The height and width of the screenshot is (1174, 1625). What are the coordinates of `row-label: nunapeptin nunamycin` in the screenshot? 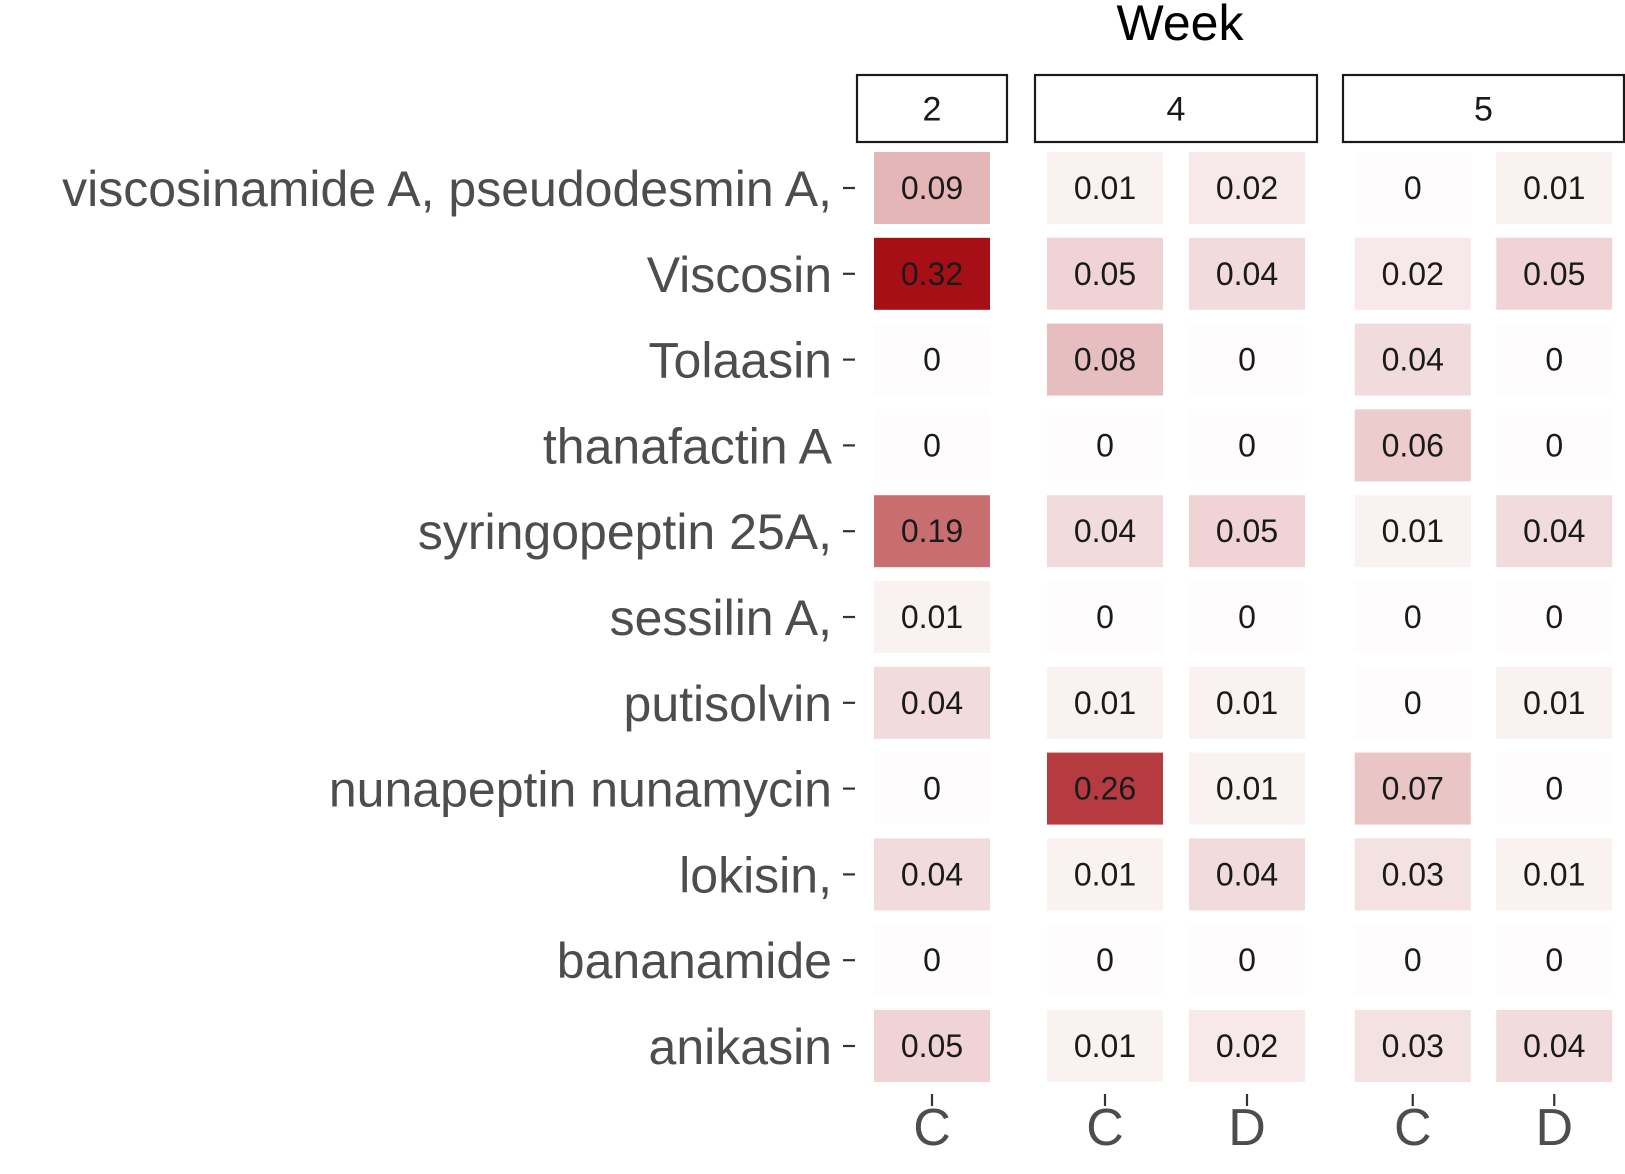 It's located at (580, 790).